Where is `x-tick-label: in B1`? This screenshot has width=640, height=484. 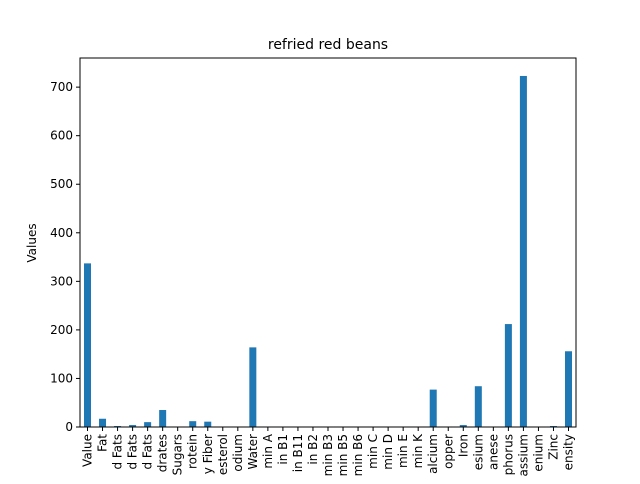
x-tick-label: in B1 is located at coordinates (283, 449).